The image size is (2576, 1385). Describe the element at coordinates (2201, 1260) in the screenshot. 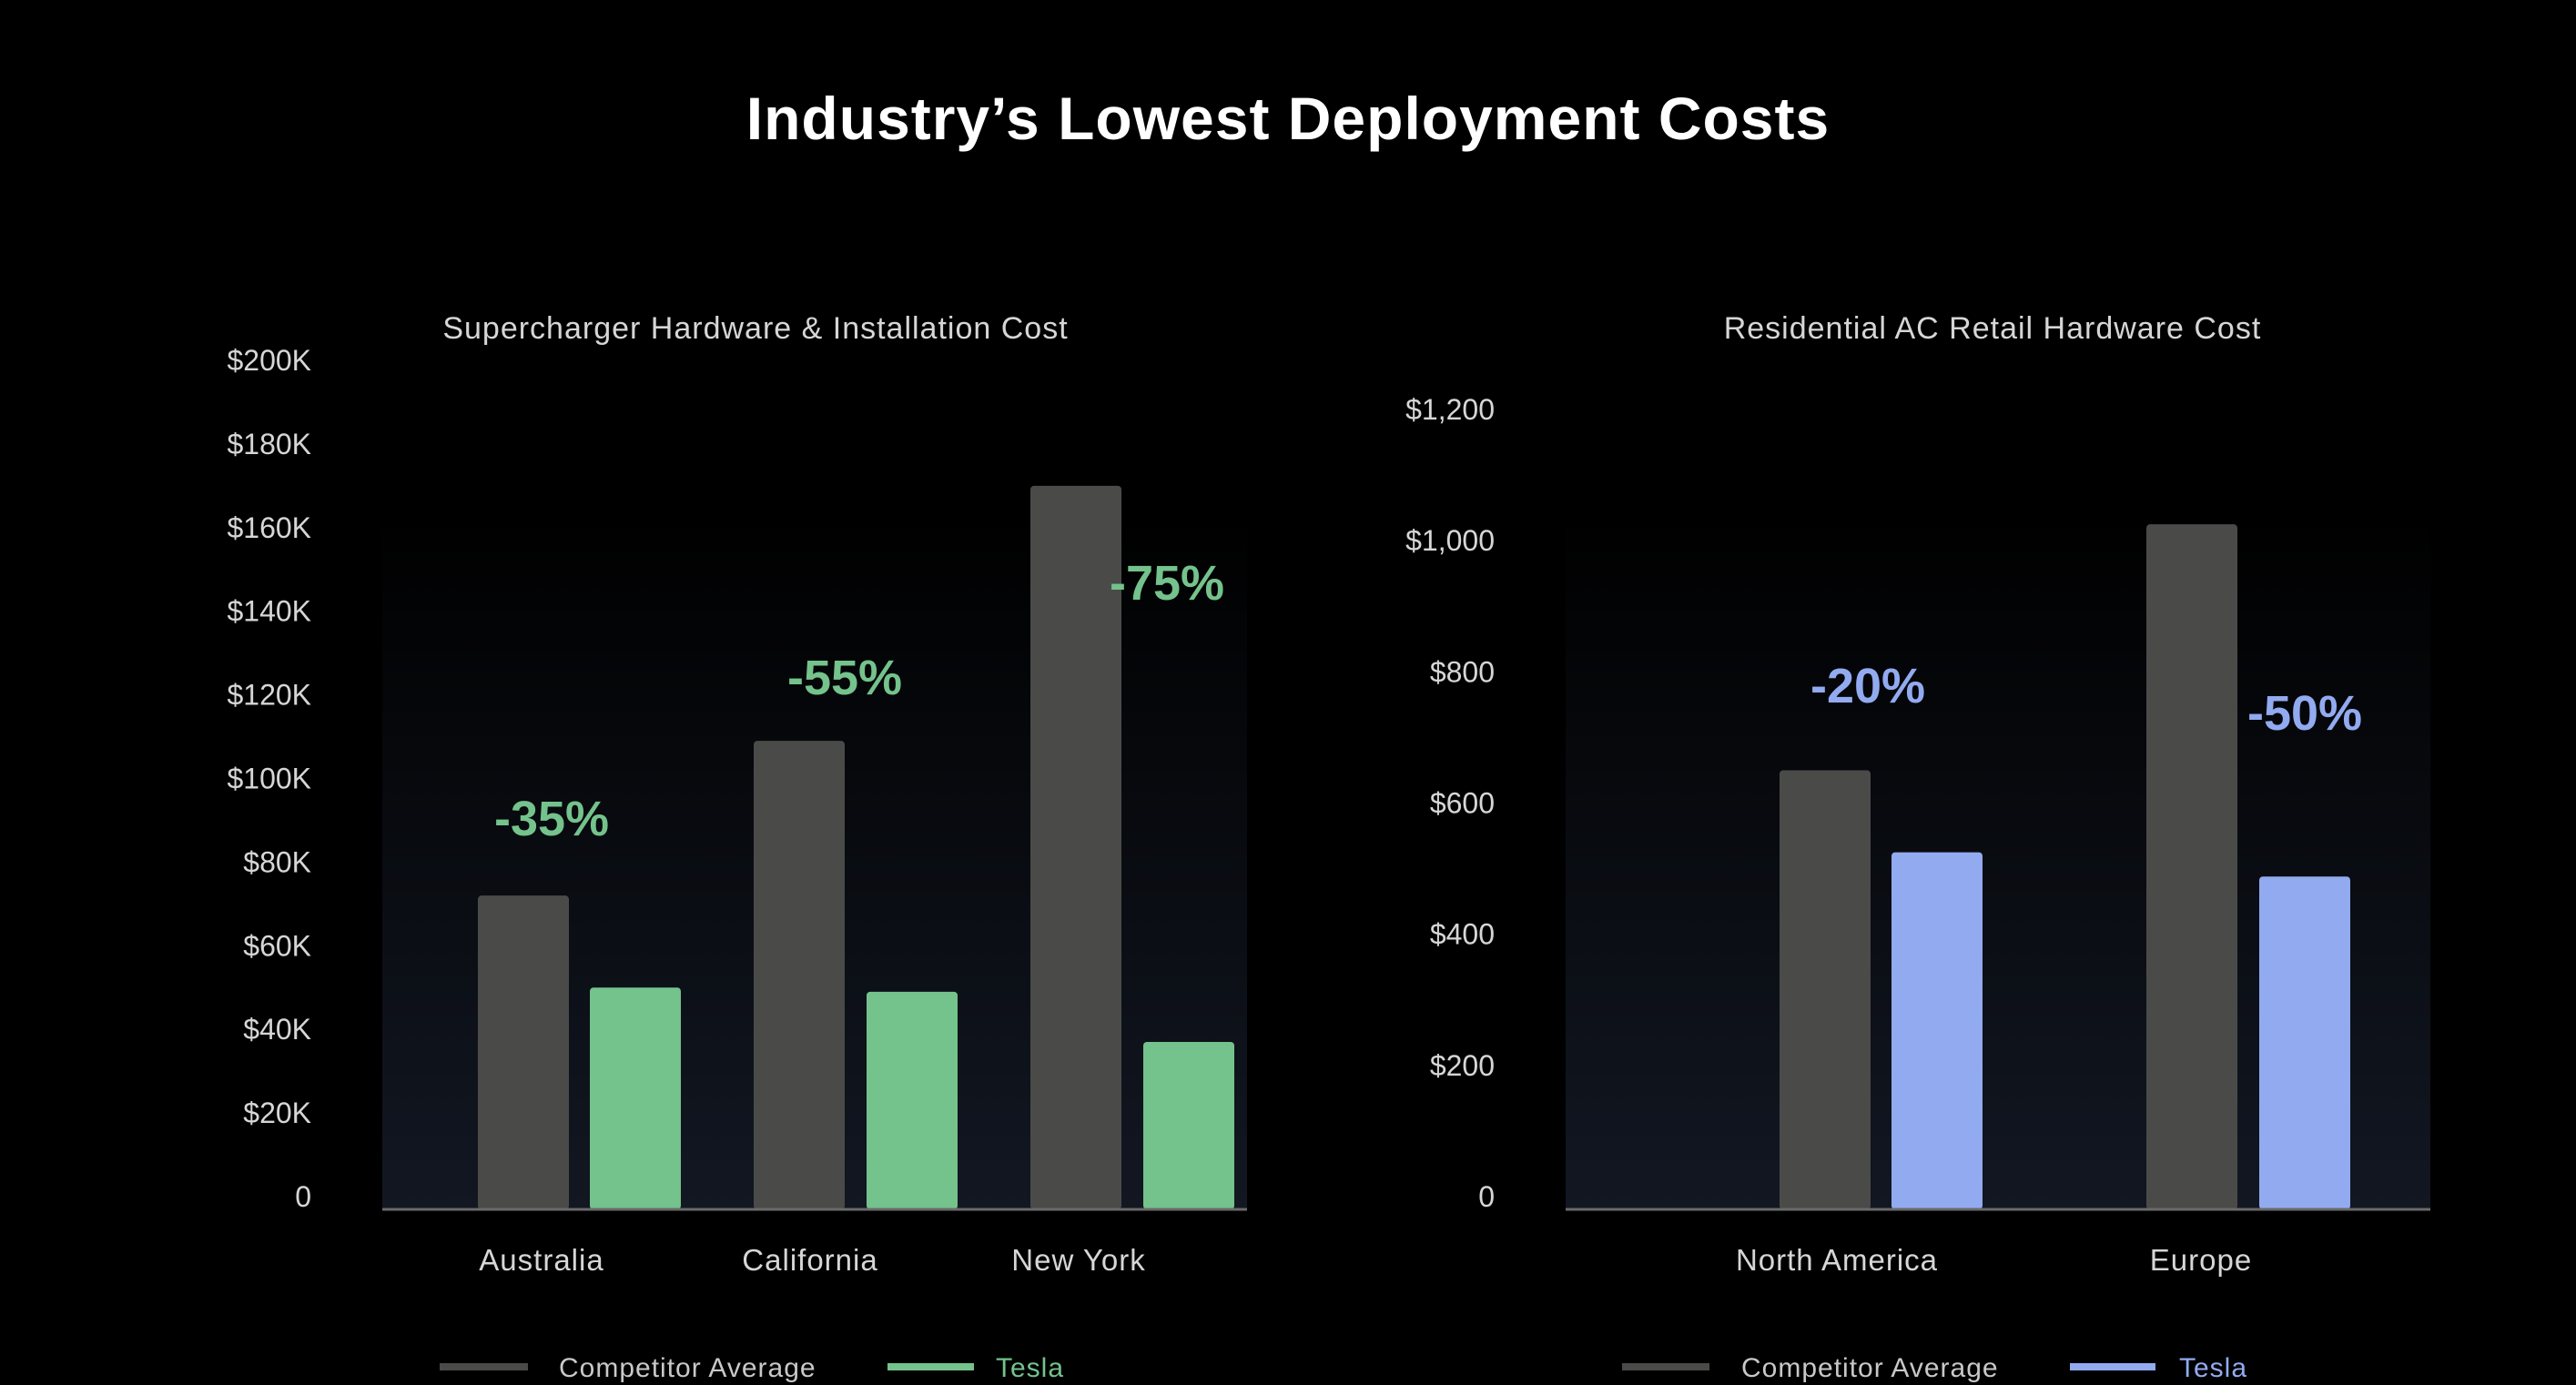

I see `category-label: Europe` at that location.